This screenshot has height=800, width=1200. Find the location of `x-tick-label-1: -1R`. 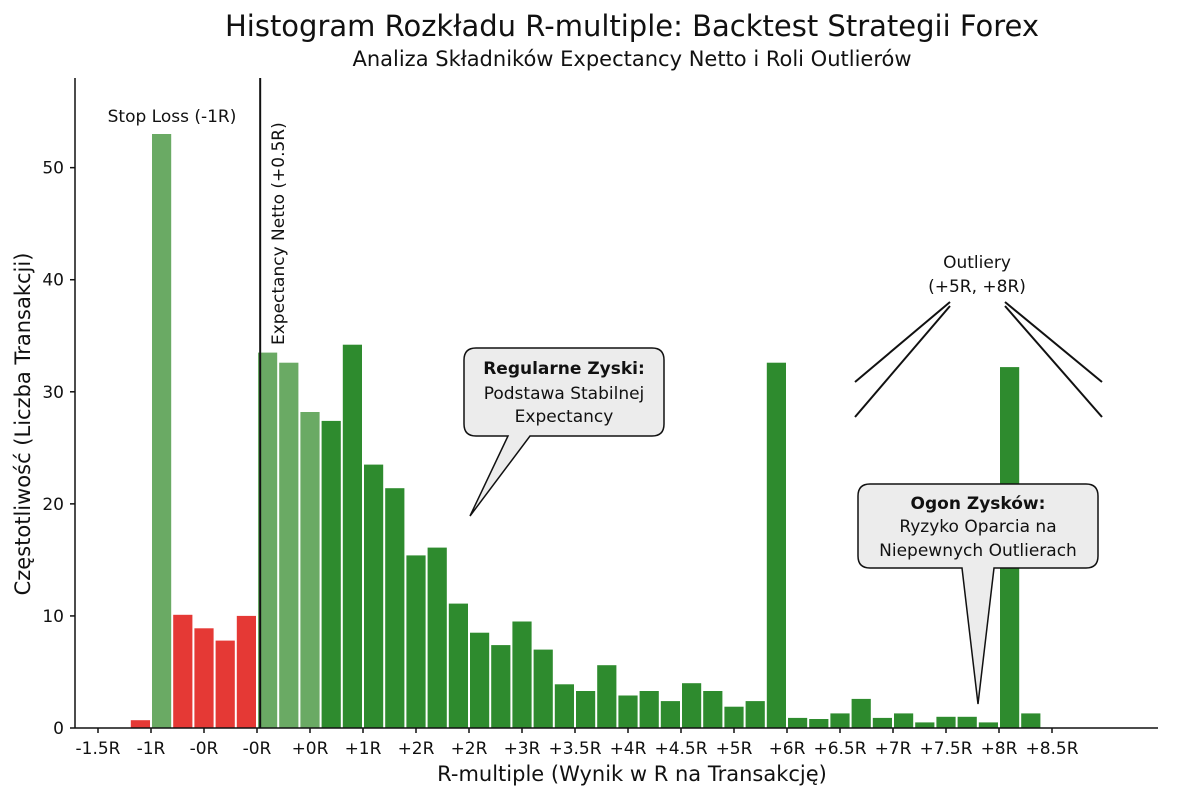

x-tick-label-1: -1R is located at coordinates (151, 749).